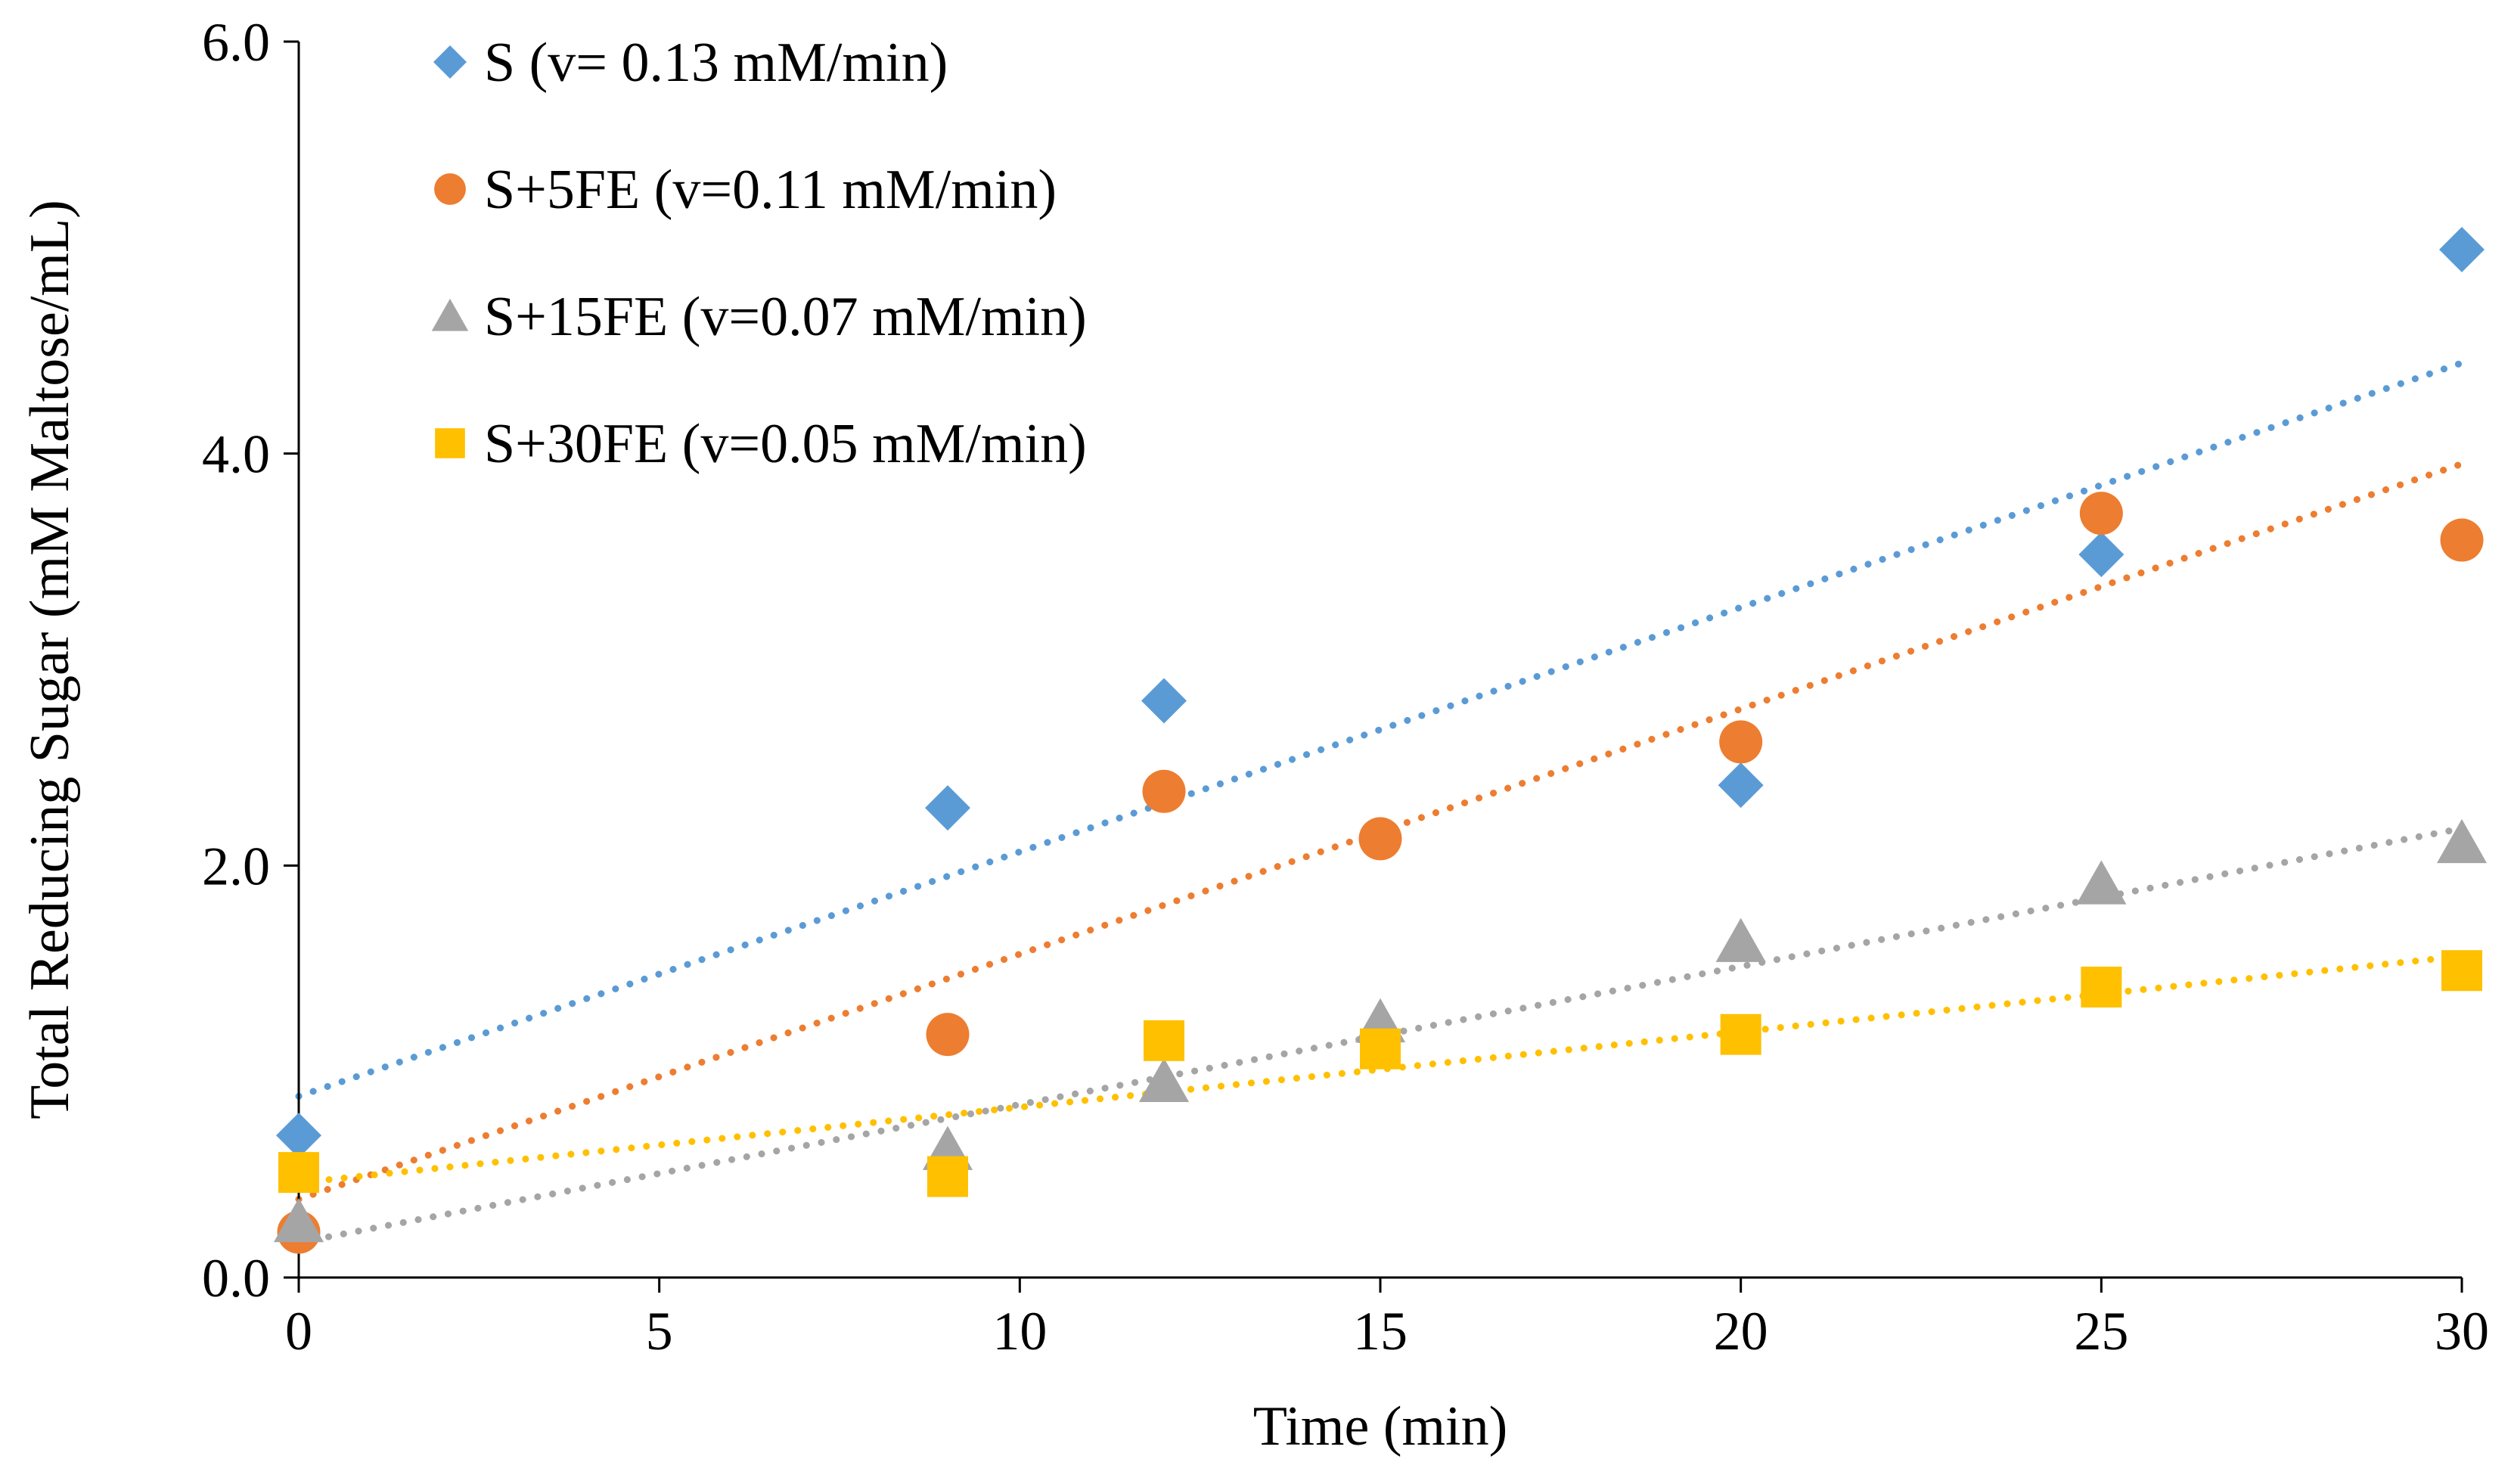 The height and width of the screenshot is (1484, 2511). Describe the element at coordinates (1380, 1331) in the screenshot. I see `x-tick-label: 15` at that location.